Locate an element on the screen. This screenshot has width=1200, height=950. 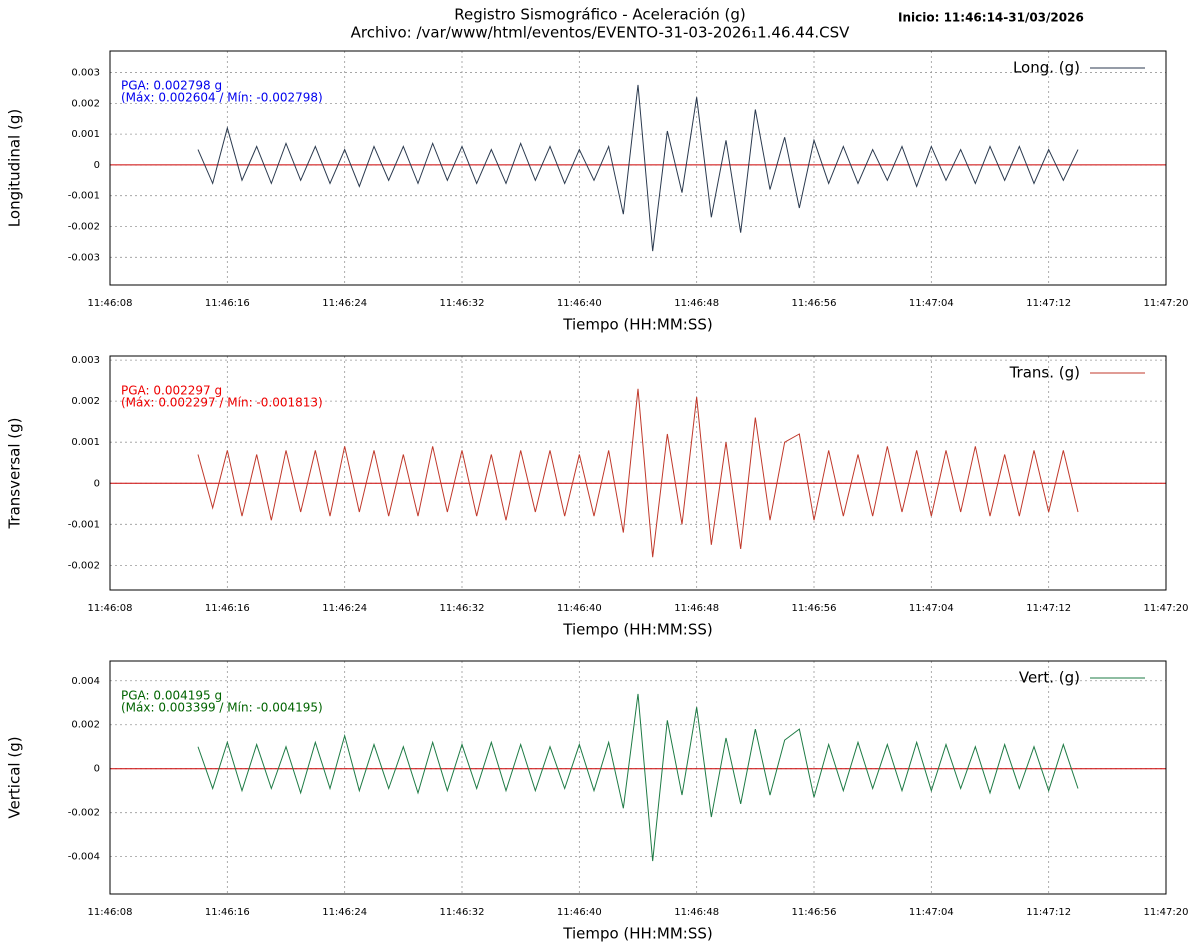
annotation: PGA: 0.002798 g is located at coordinates (171, 86).